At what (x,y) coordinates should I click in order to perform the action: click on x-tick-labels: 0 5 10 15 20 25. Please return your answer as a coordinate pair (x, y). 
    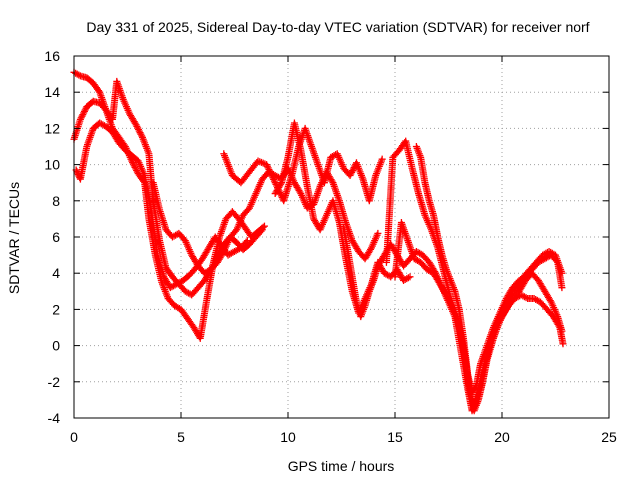
    Looking at the image, I should click on (343, 437).